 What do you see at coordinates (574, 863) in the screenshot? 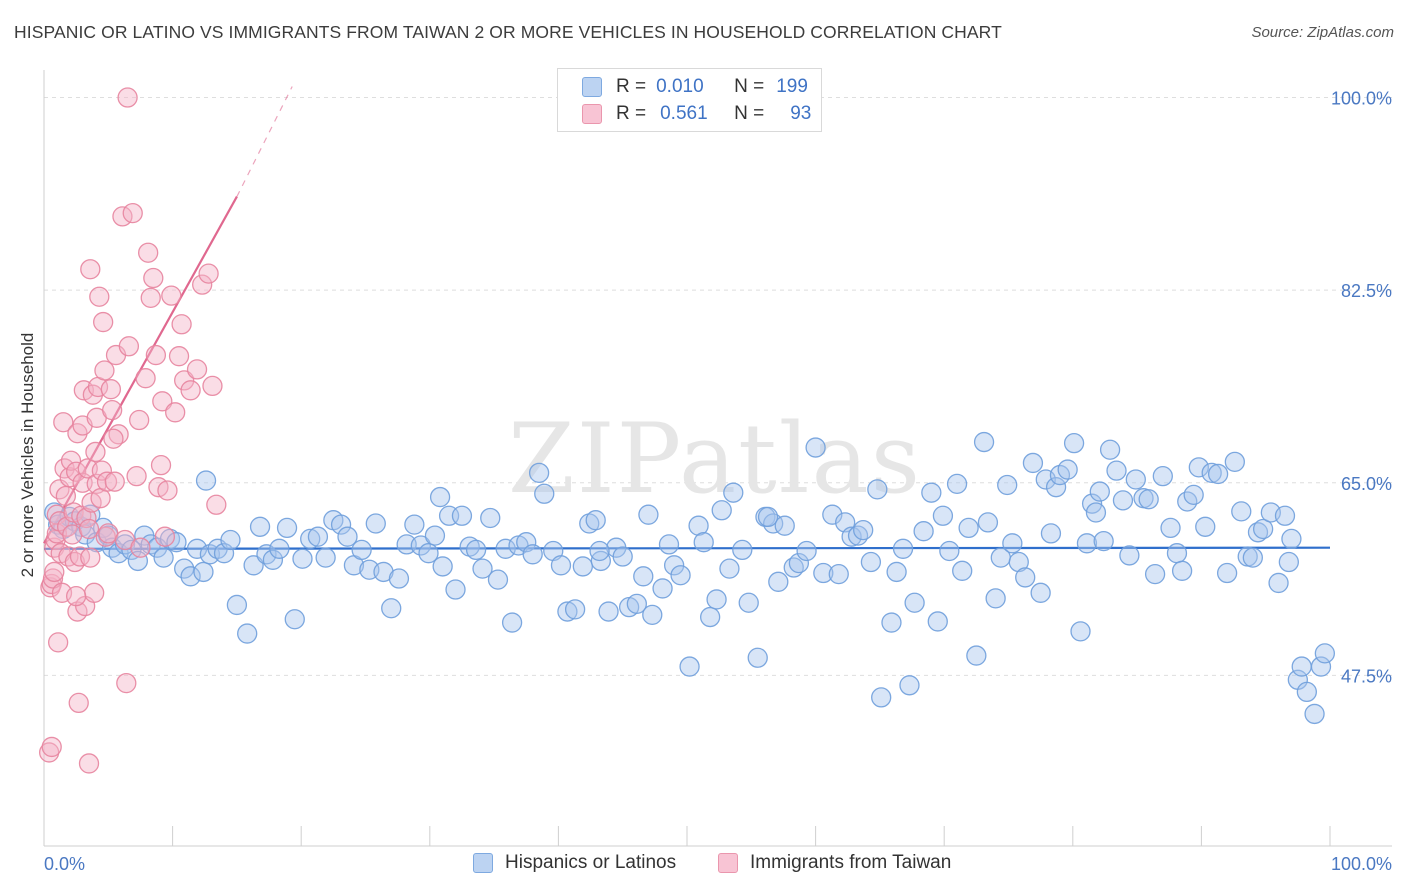
I see `legend-item-hispanic: Hispanics or Latinos` at bounding box center [574, 863].